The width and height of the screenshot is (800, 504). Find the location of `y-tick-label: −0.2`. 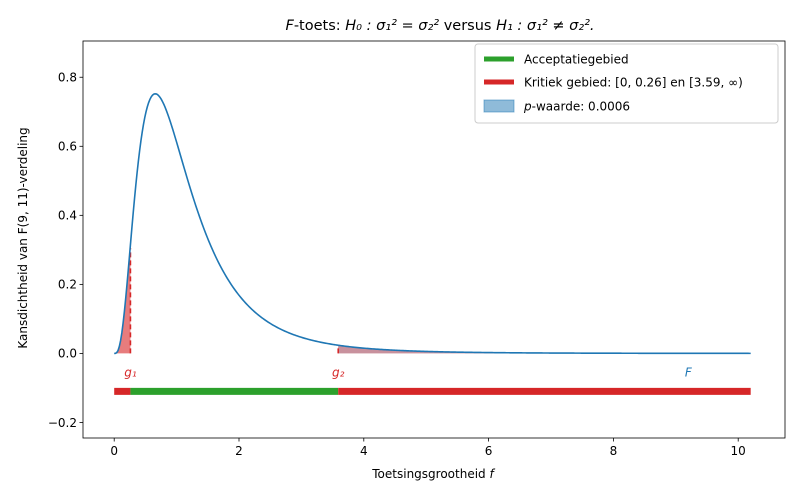

y-tick-label: −0.2 is located at coordinates (62, 423).